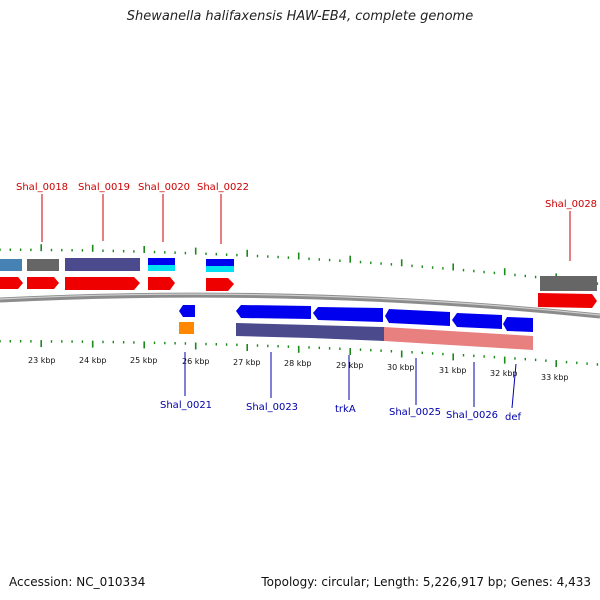 The width and height of the screenshot is (600, 600). Describe the element at coordinates (42, 187) in the screenshot. I see `gene-label-shal-0018: Shal_0018` at that location.